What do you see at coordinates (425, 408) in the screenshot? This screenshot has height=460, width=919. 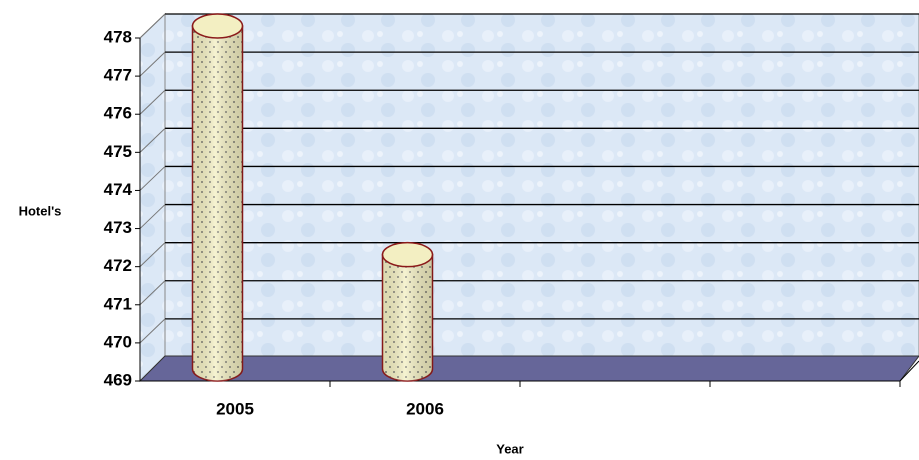 I see `x-tick-label: 2006` at bounding box center [425, 408].